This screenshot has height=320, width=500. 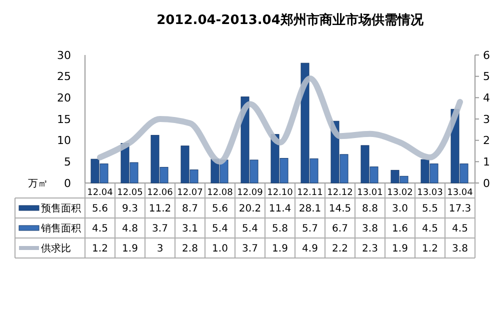 I want to click on data-label: 1.0, so click(x=220, y=249).